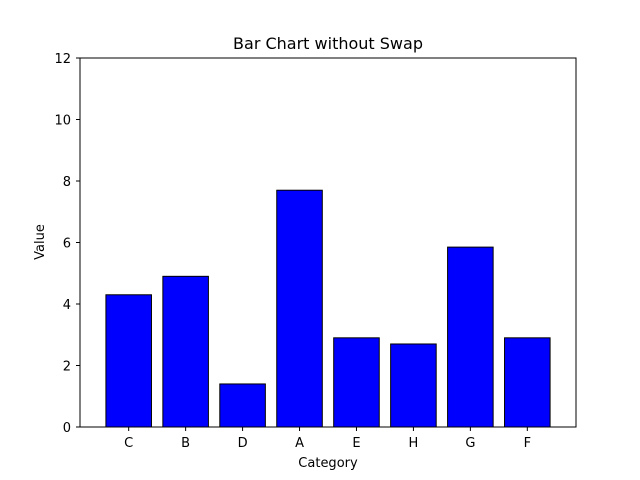 The width and height of the screenshot is (640, 480). I want to click on x-tick-label: C, so click(128, 443).